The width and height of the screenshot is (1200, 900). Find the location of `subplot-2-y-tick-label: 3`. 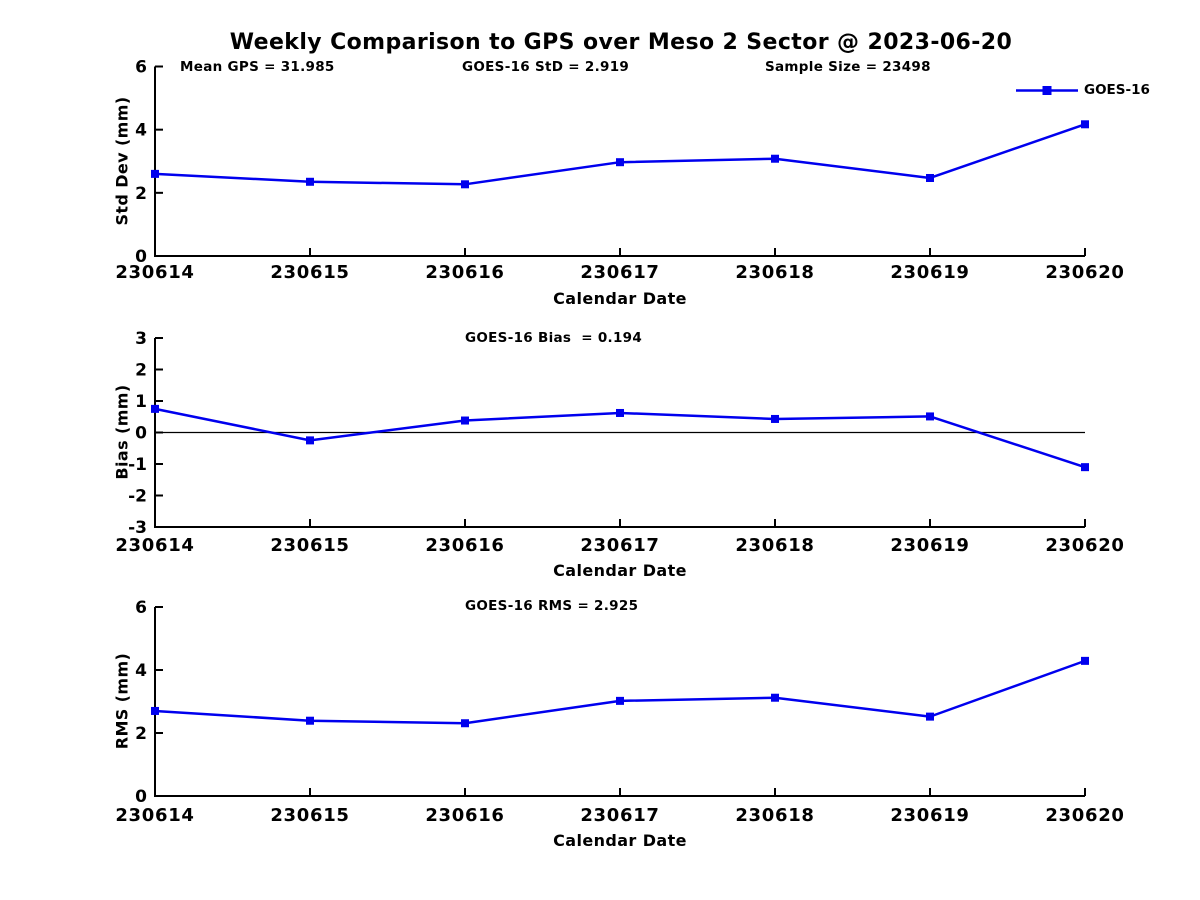

subplot-2-y-tick-label: 3 is located at coordinates (141, 339).